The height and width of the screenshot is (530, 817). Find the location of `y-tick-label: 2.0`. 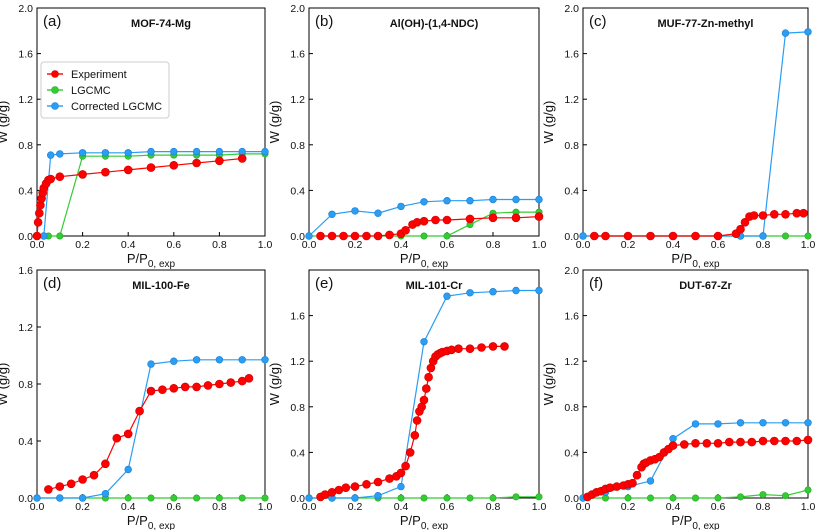

y-tick-label: 2.0 is located at coordinates (571, 9).